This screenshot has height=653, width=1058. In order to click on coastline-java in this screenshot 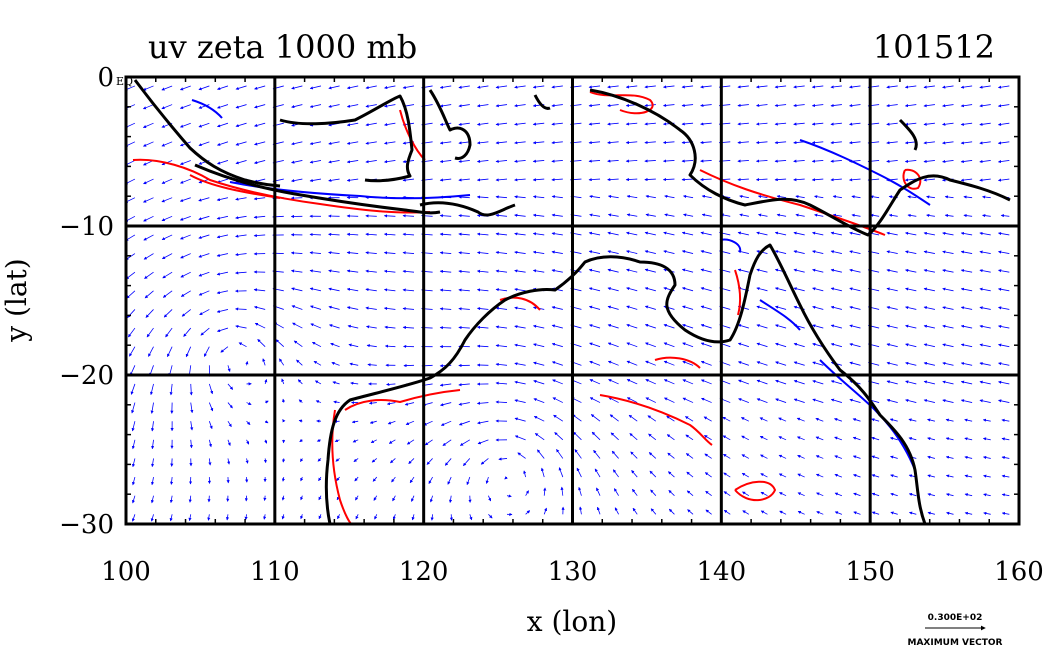, I will do `click(317, 189)`.